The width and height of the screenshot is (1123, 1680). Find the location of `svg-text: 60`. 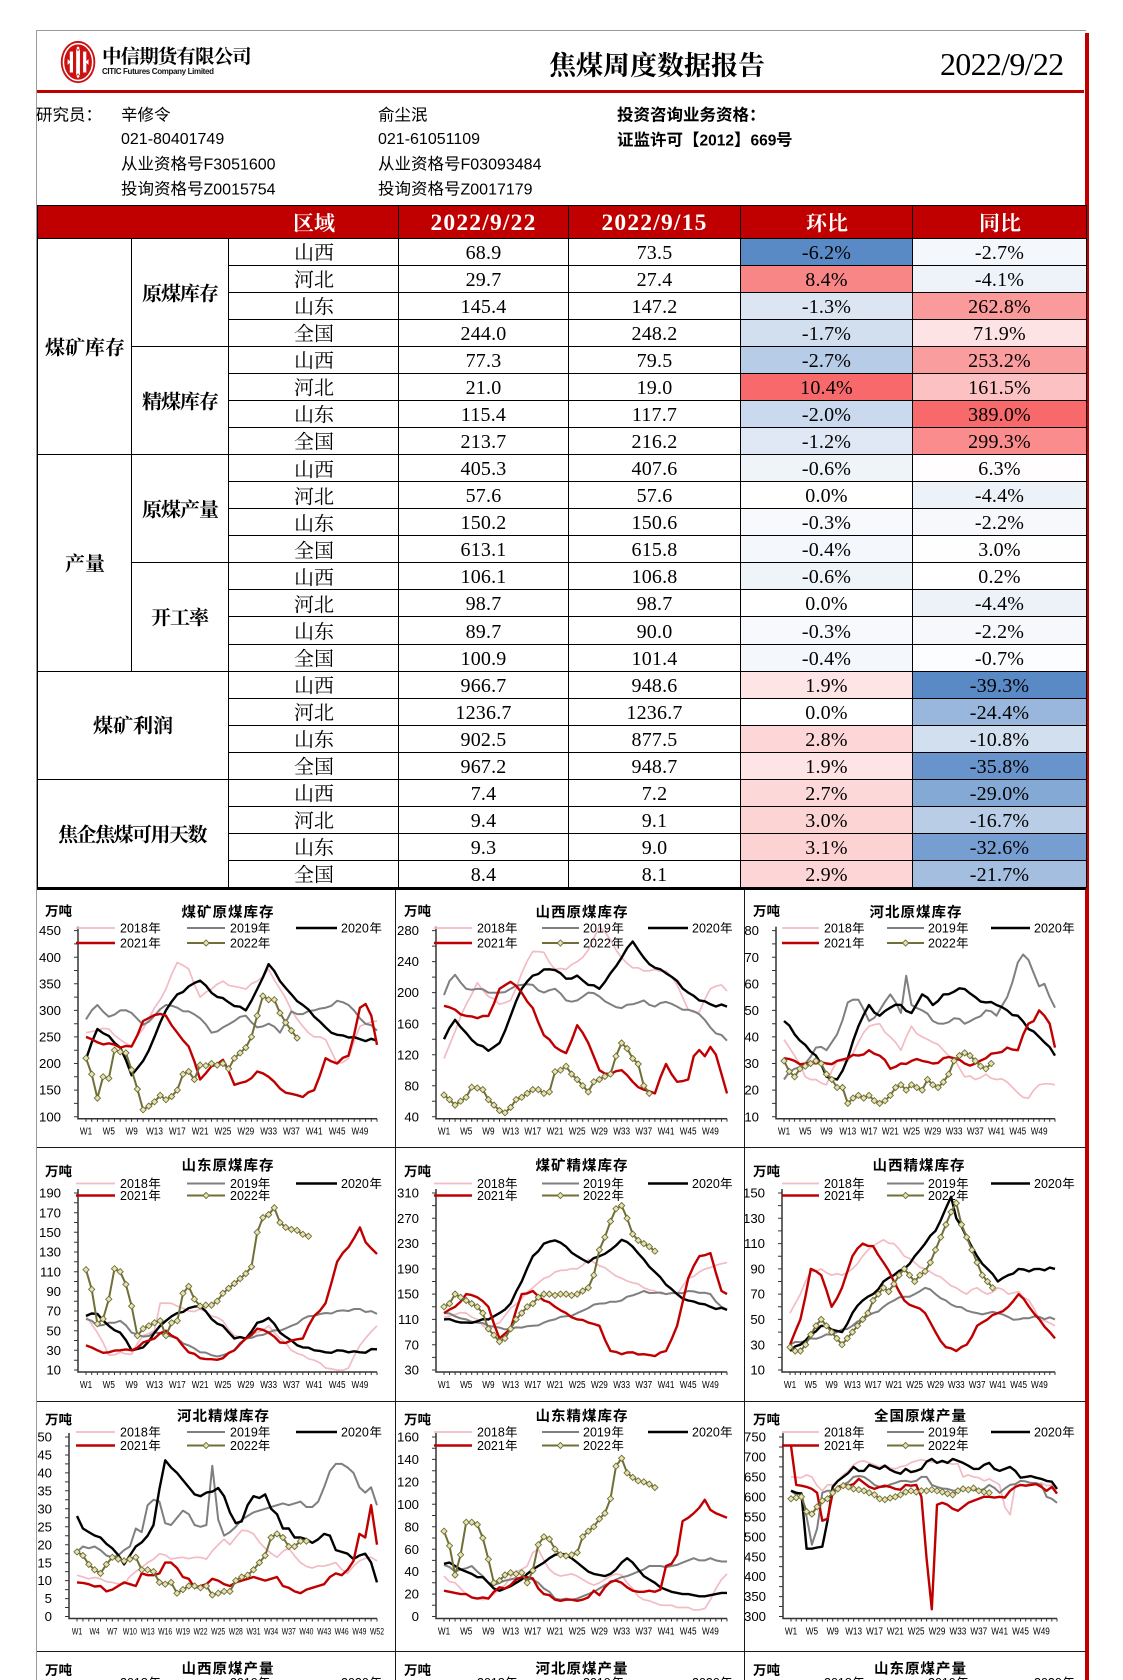

svg-text: 60 is located at coordinates (752, 983).